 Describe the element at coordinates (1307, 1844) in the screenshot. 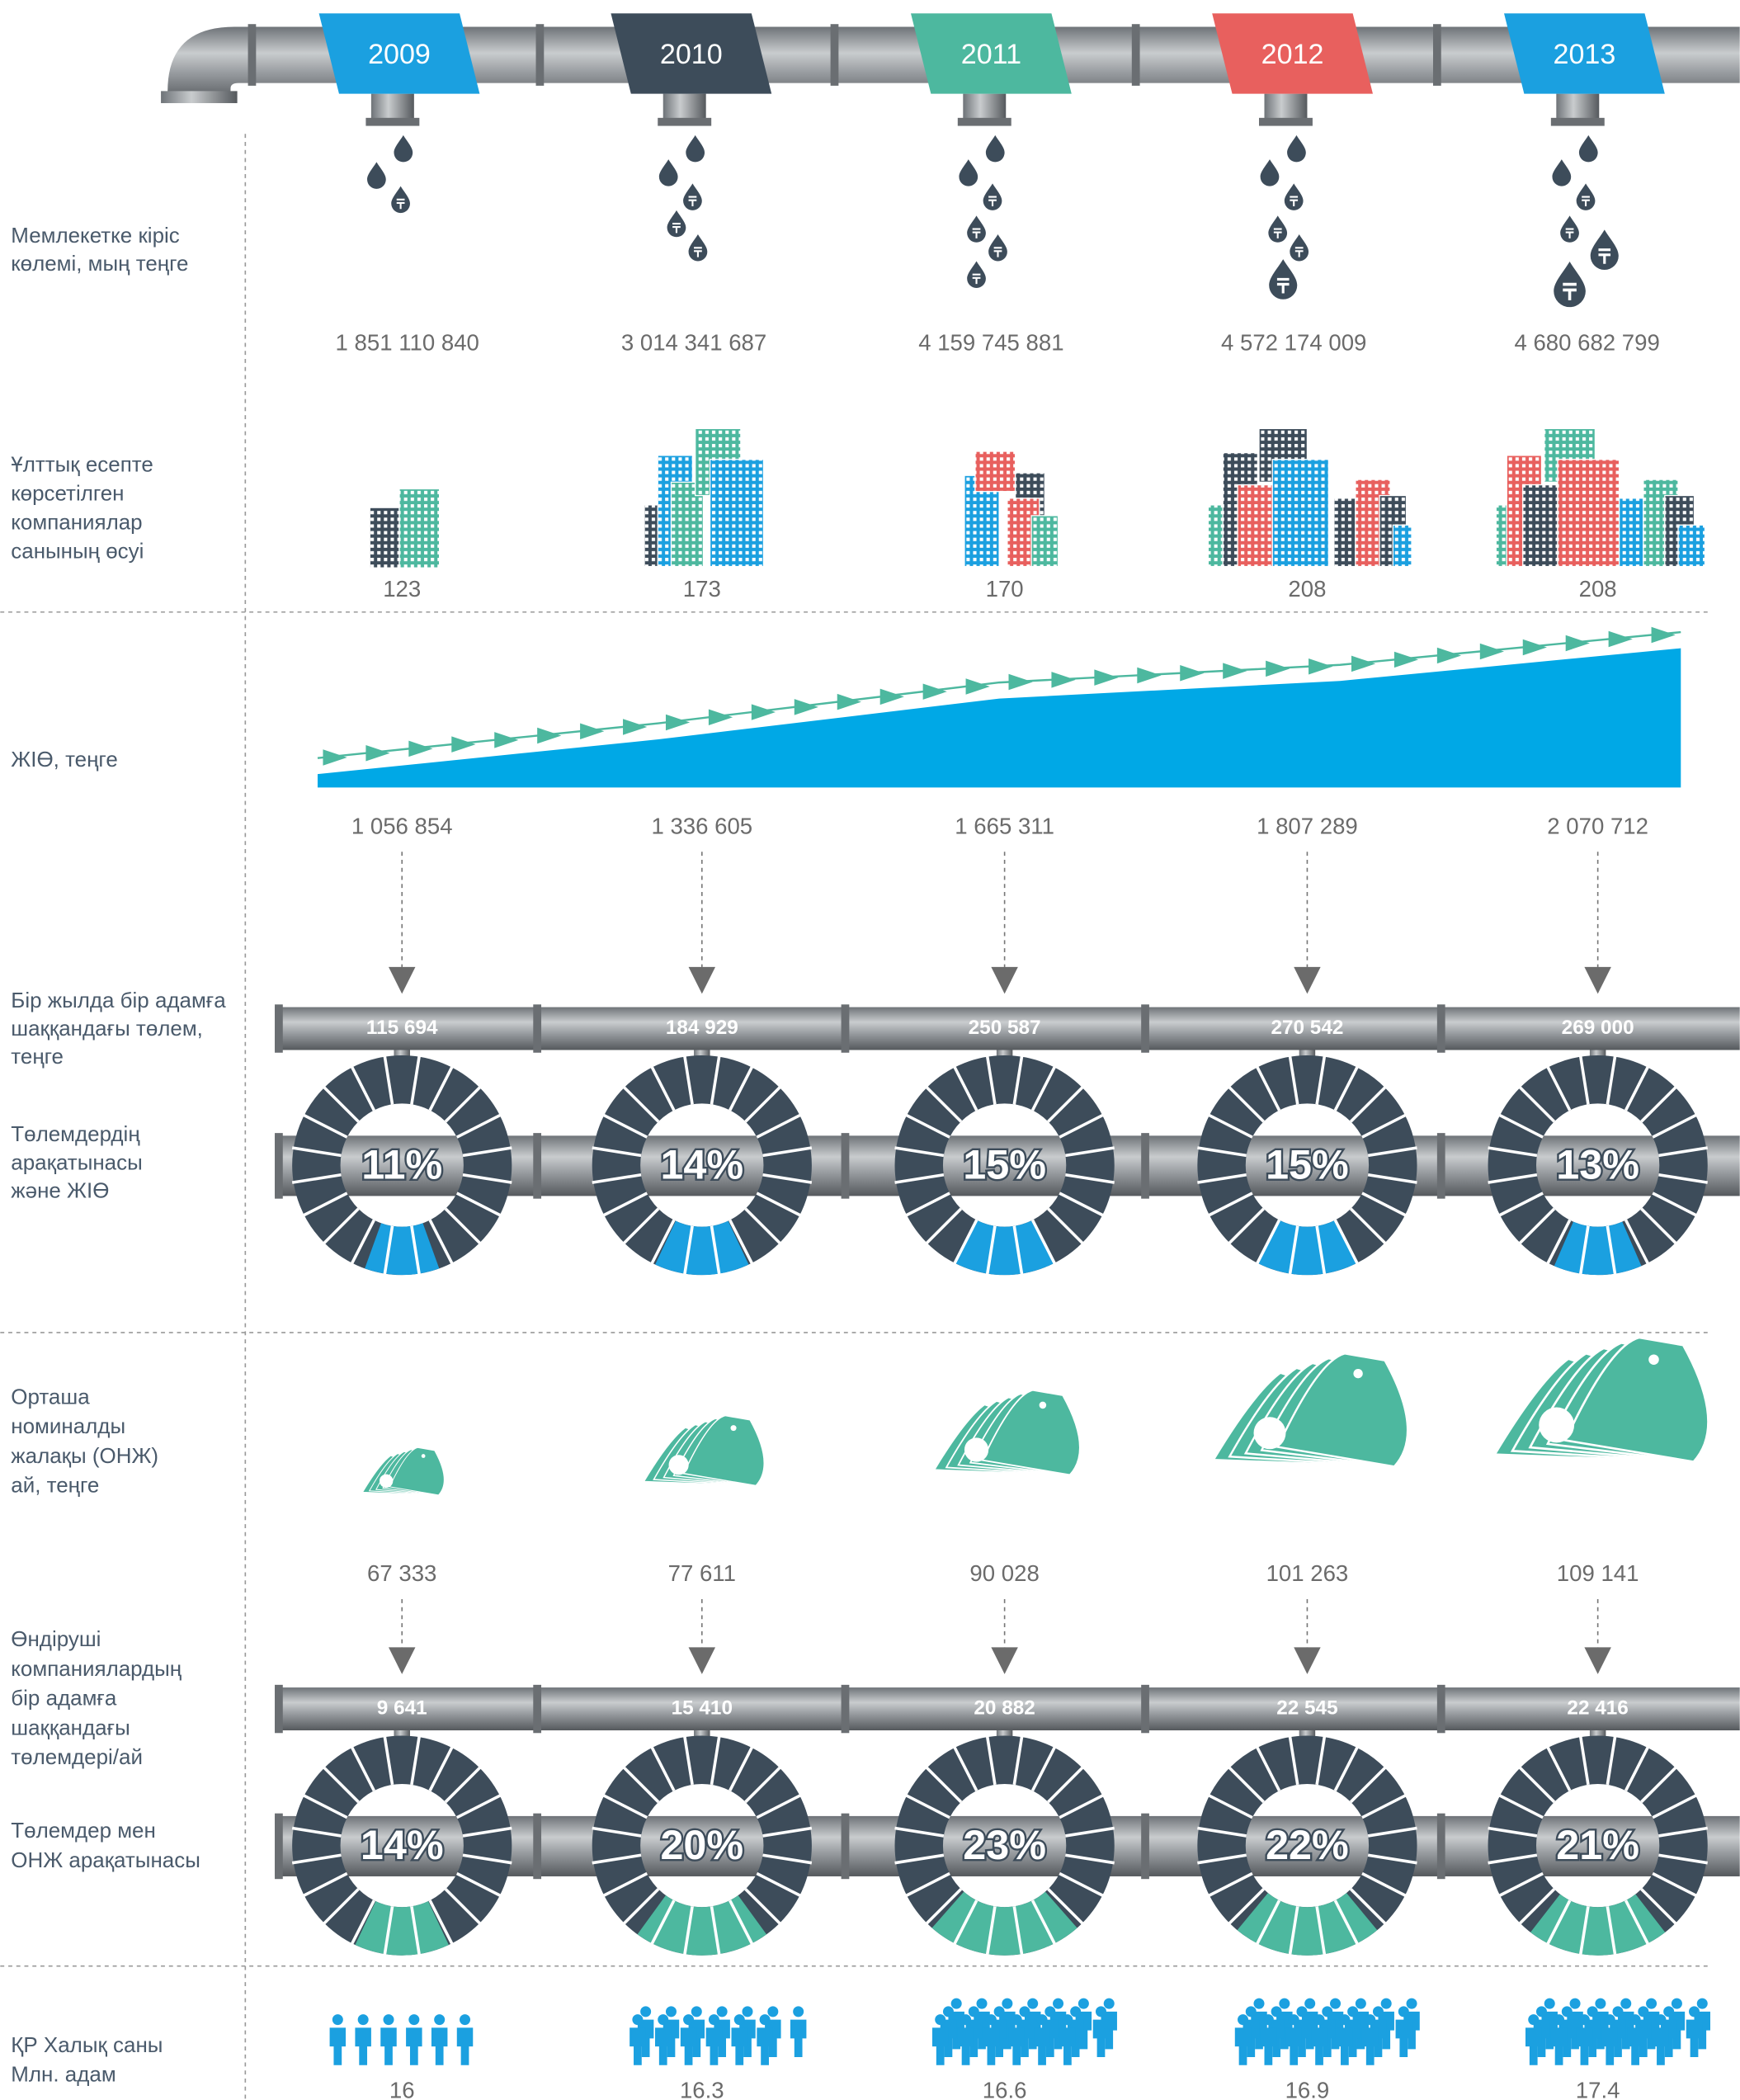

I see `ratio-label: 22%` at that location.